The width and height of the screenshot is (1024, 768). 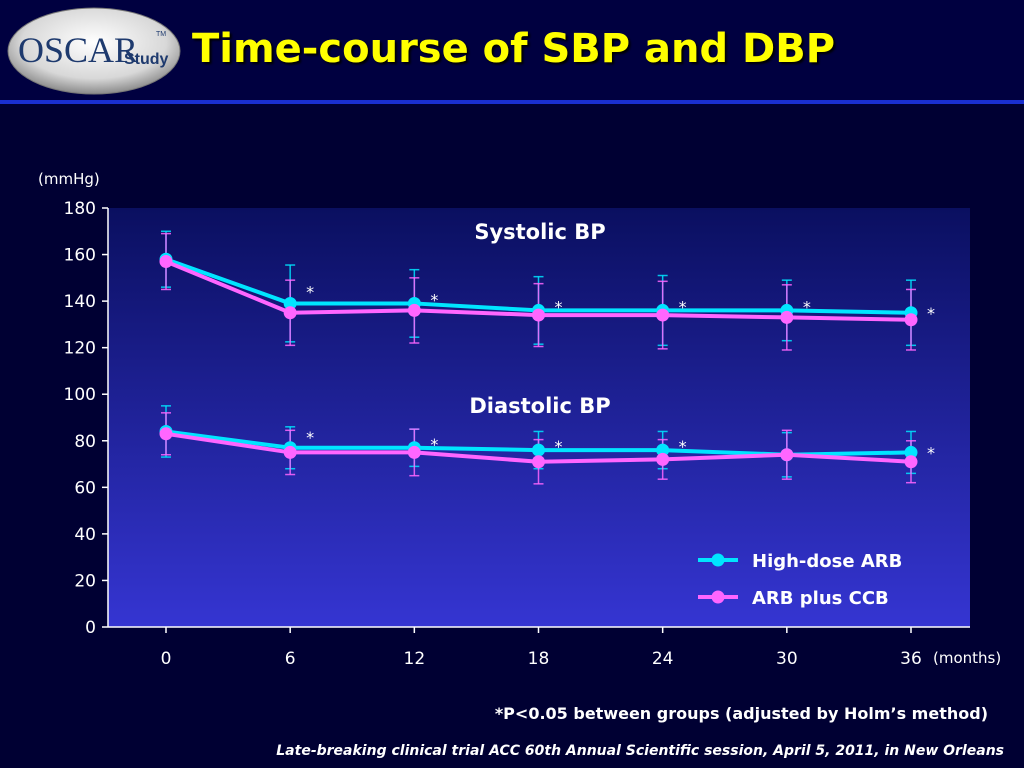 I want to click on legend-label-high-dose-arb: High-dose ARB, so click(x=827, y=561).